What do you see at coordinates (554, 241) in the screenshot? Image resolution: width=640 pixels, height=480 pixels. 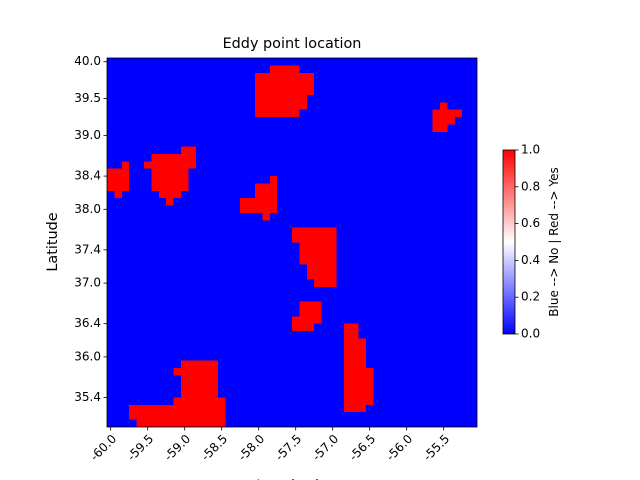 I see `colorbar-label: Blue --> No | Red --> Yes` at bounding box center [554, 241].